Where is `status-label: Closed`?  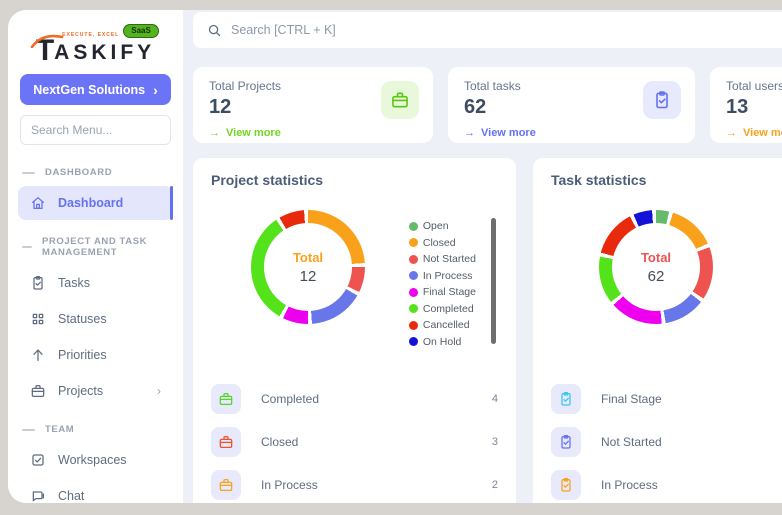
status-label: Closed is located at coordinates (280, 442).